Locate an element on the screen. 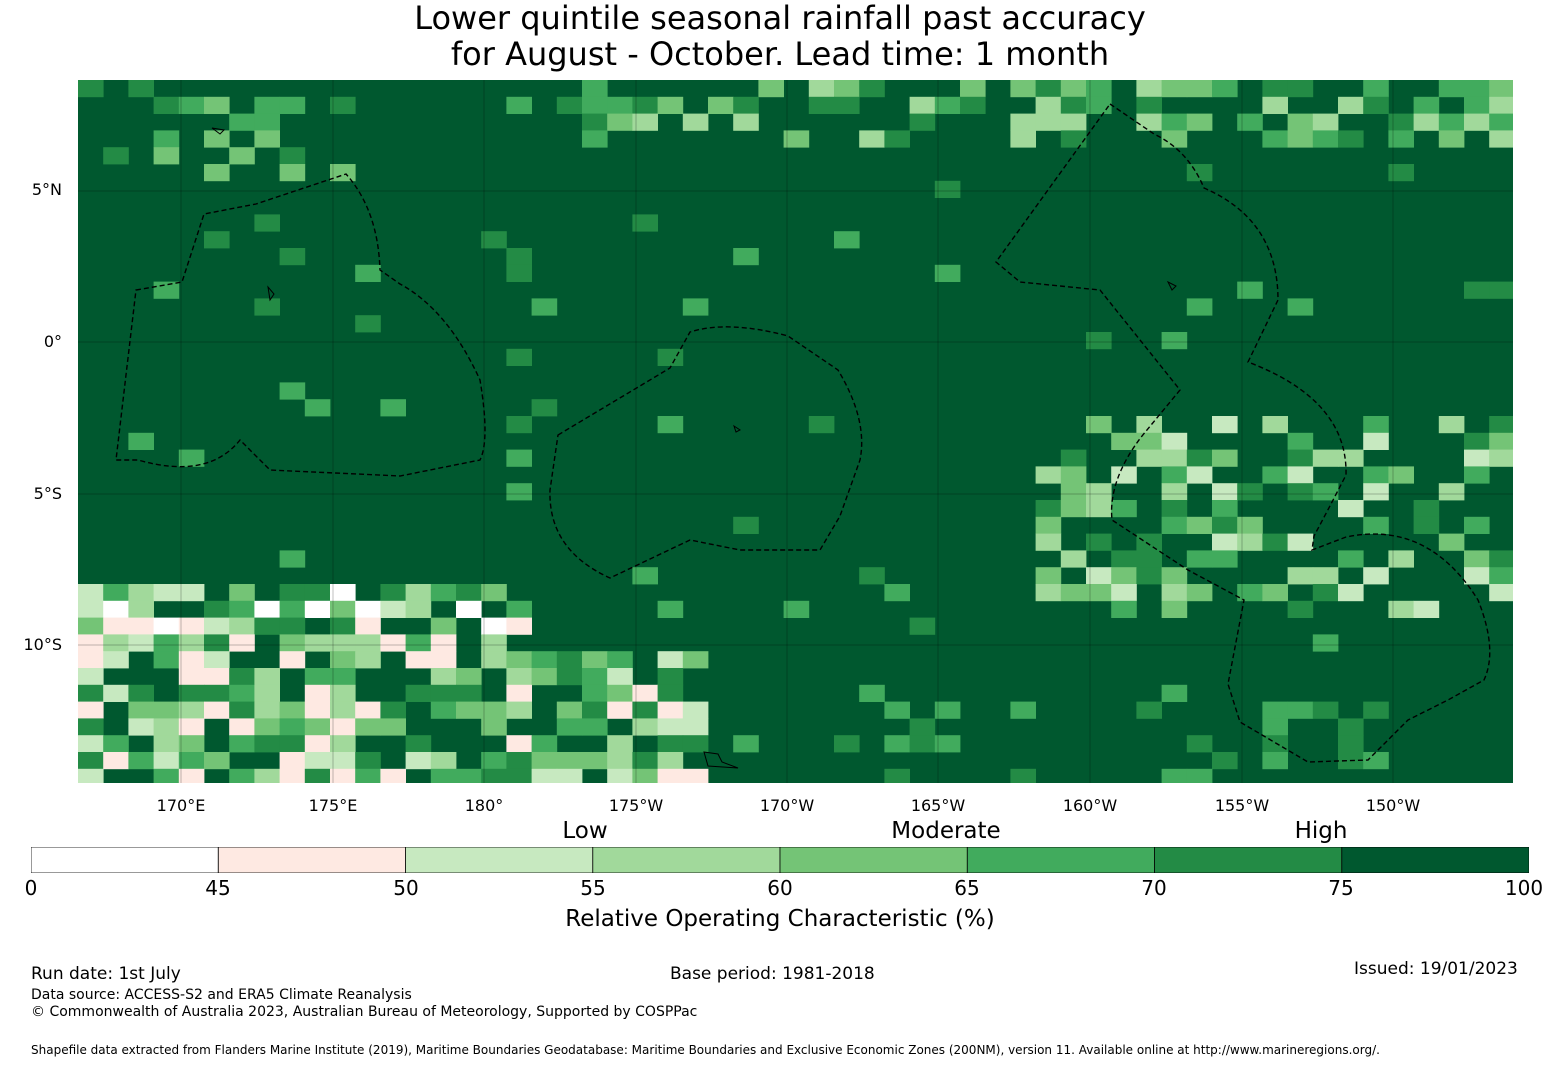 The width and height of the screenshot is (1560, 1065). lat-label-5s: 5°S is located at coordinates (47, 493).